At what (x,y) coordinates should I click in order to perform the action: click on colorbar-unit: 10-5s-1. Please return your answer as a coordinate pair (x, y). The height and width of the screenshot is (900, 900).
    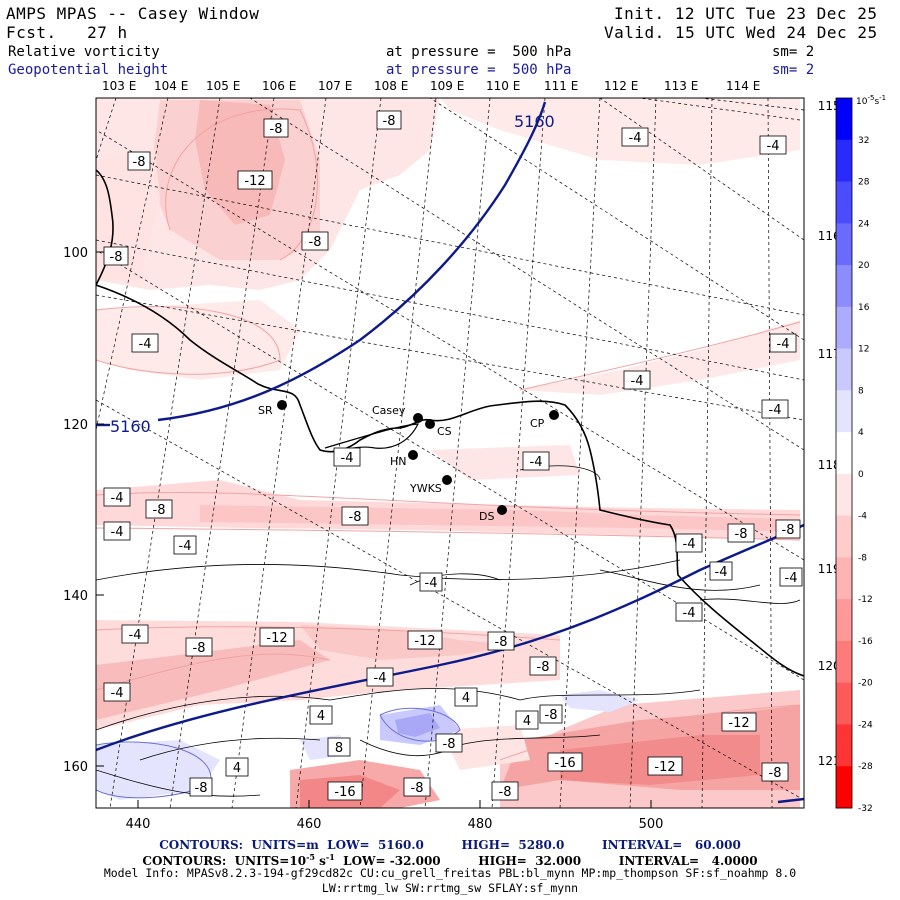
    Looking at the image, I should click on (871, 100).